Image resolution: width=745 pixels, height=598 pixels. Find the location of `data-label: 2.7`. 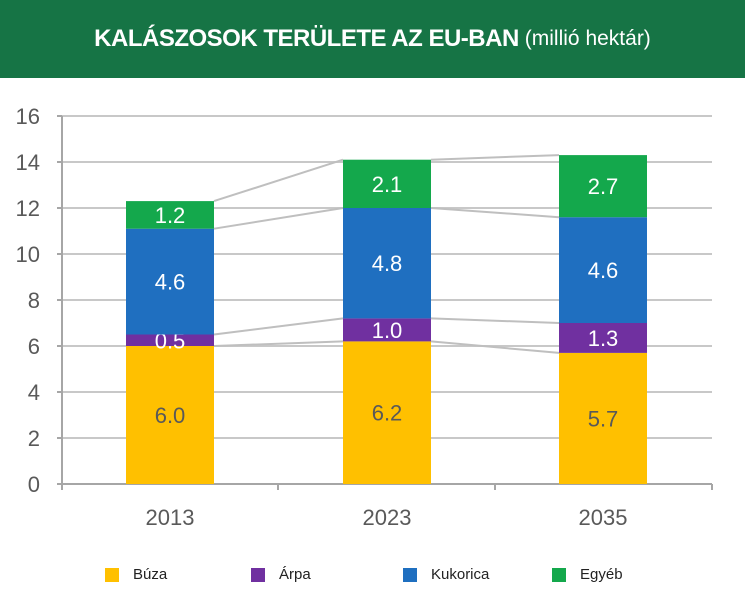

data-label: 2.7 is located at coordinates (603, 186).